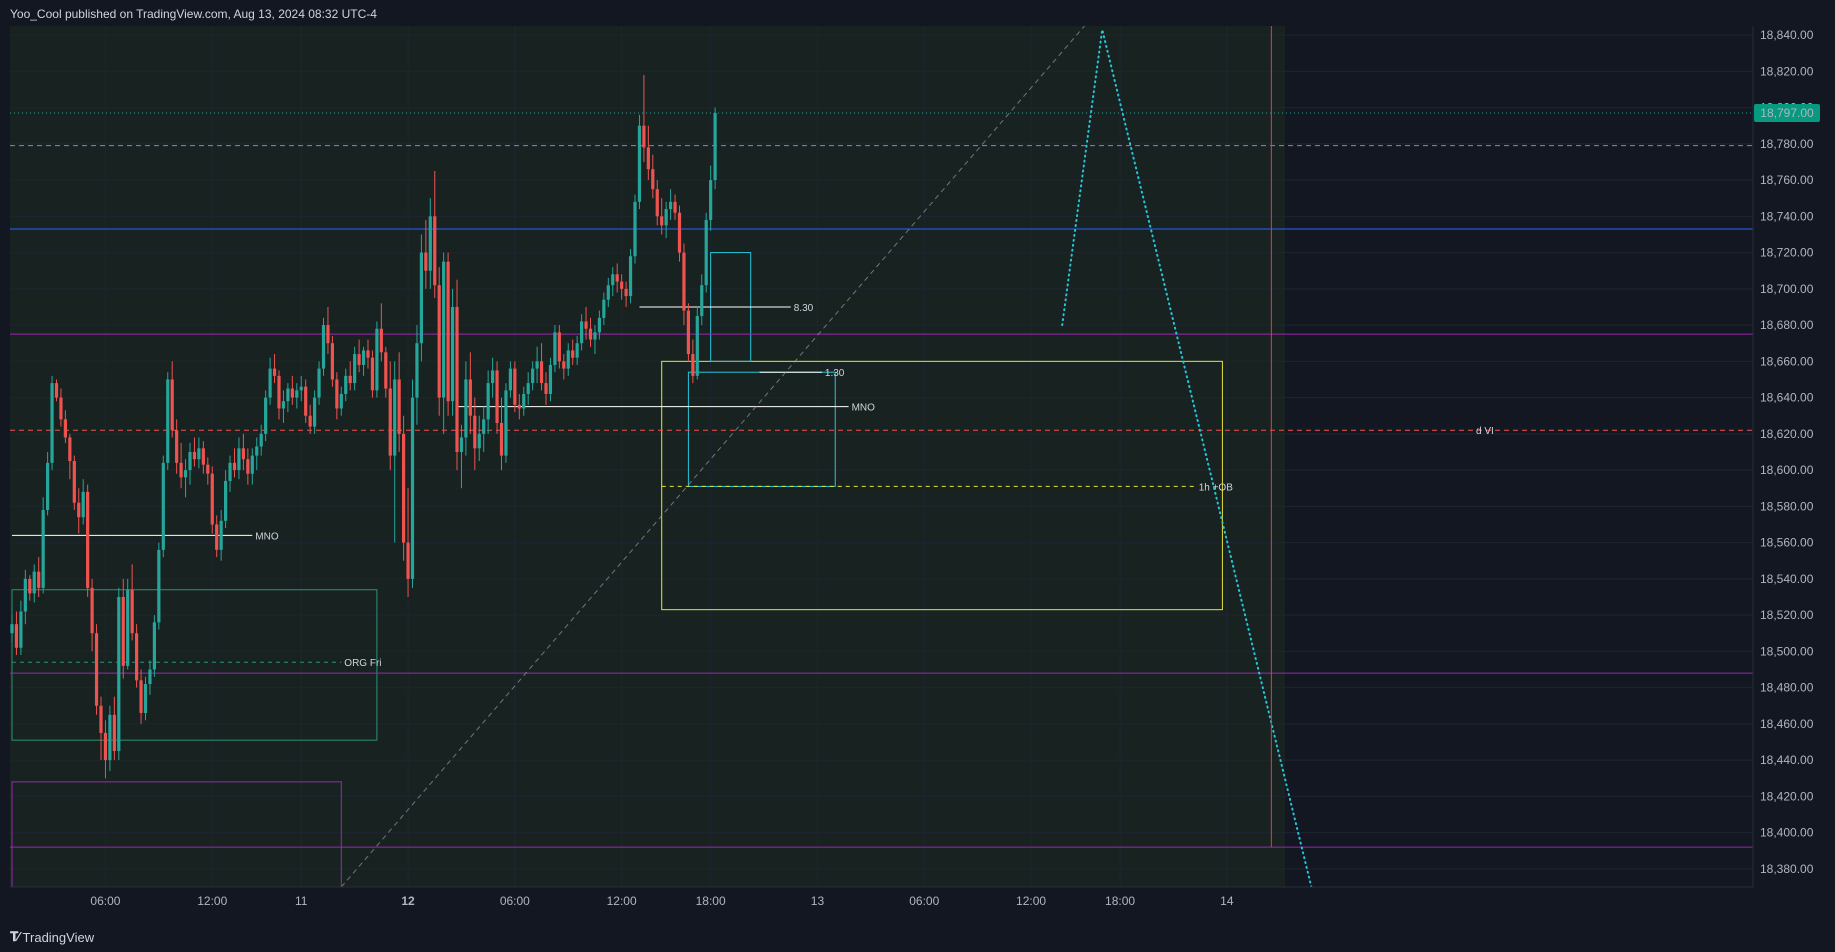 The image size is (1835, 952). What do you see at coordinates (408, 901) in the screenshot?
I see `time-tick-label: 12` at bounding box center [408, 901].